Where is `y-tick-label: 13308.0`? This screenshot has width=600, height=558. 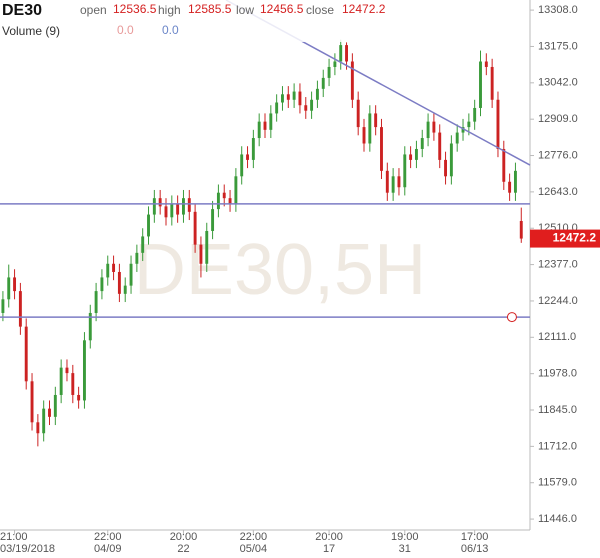 y-tick-label: 13308.0 is located at coordinates (558, 10).